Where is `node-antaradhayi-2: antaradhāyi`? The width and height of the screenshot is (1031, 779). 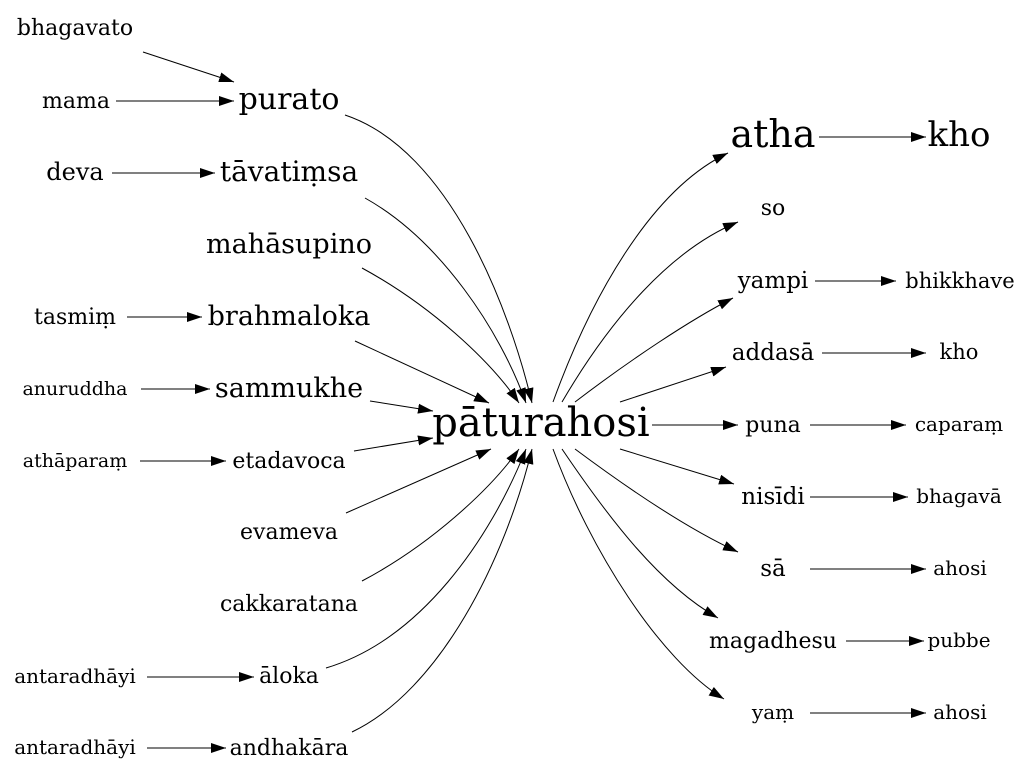
node-antaradhayi-2: antaradhāyi is located at coordinates (75, 747).